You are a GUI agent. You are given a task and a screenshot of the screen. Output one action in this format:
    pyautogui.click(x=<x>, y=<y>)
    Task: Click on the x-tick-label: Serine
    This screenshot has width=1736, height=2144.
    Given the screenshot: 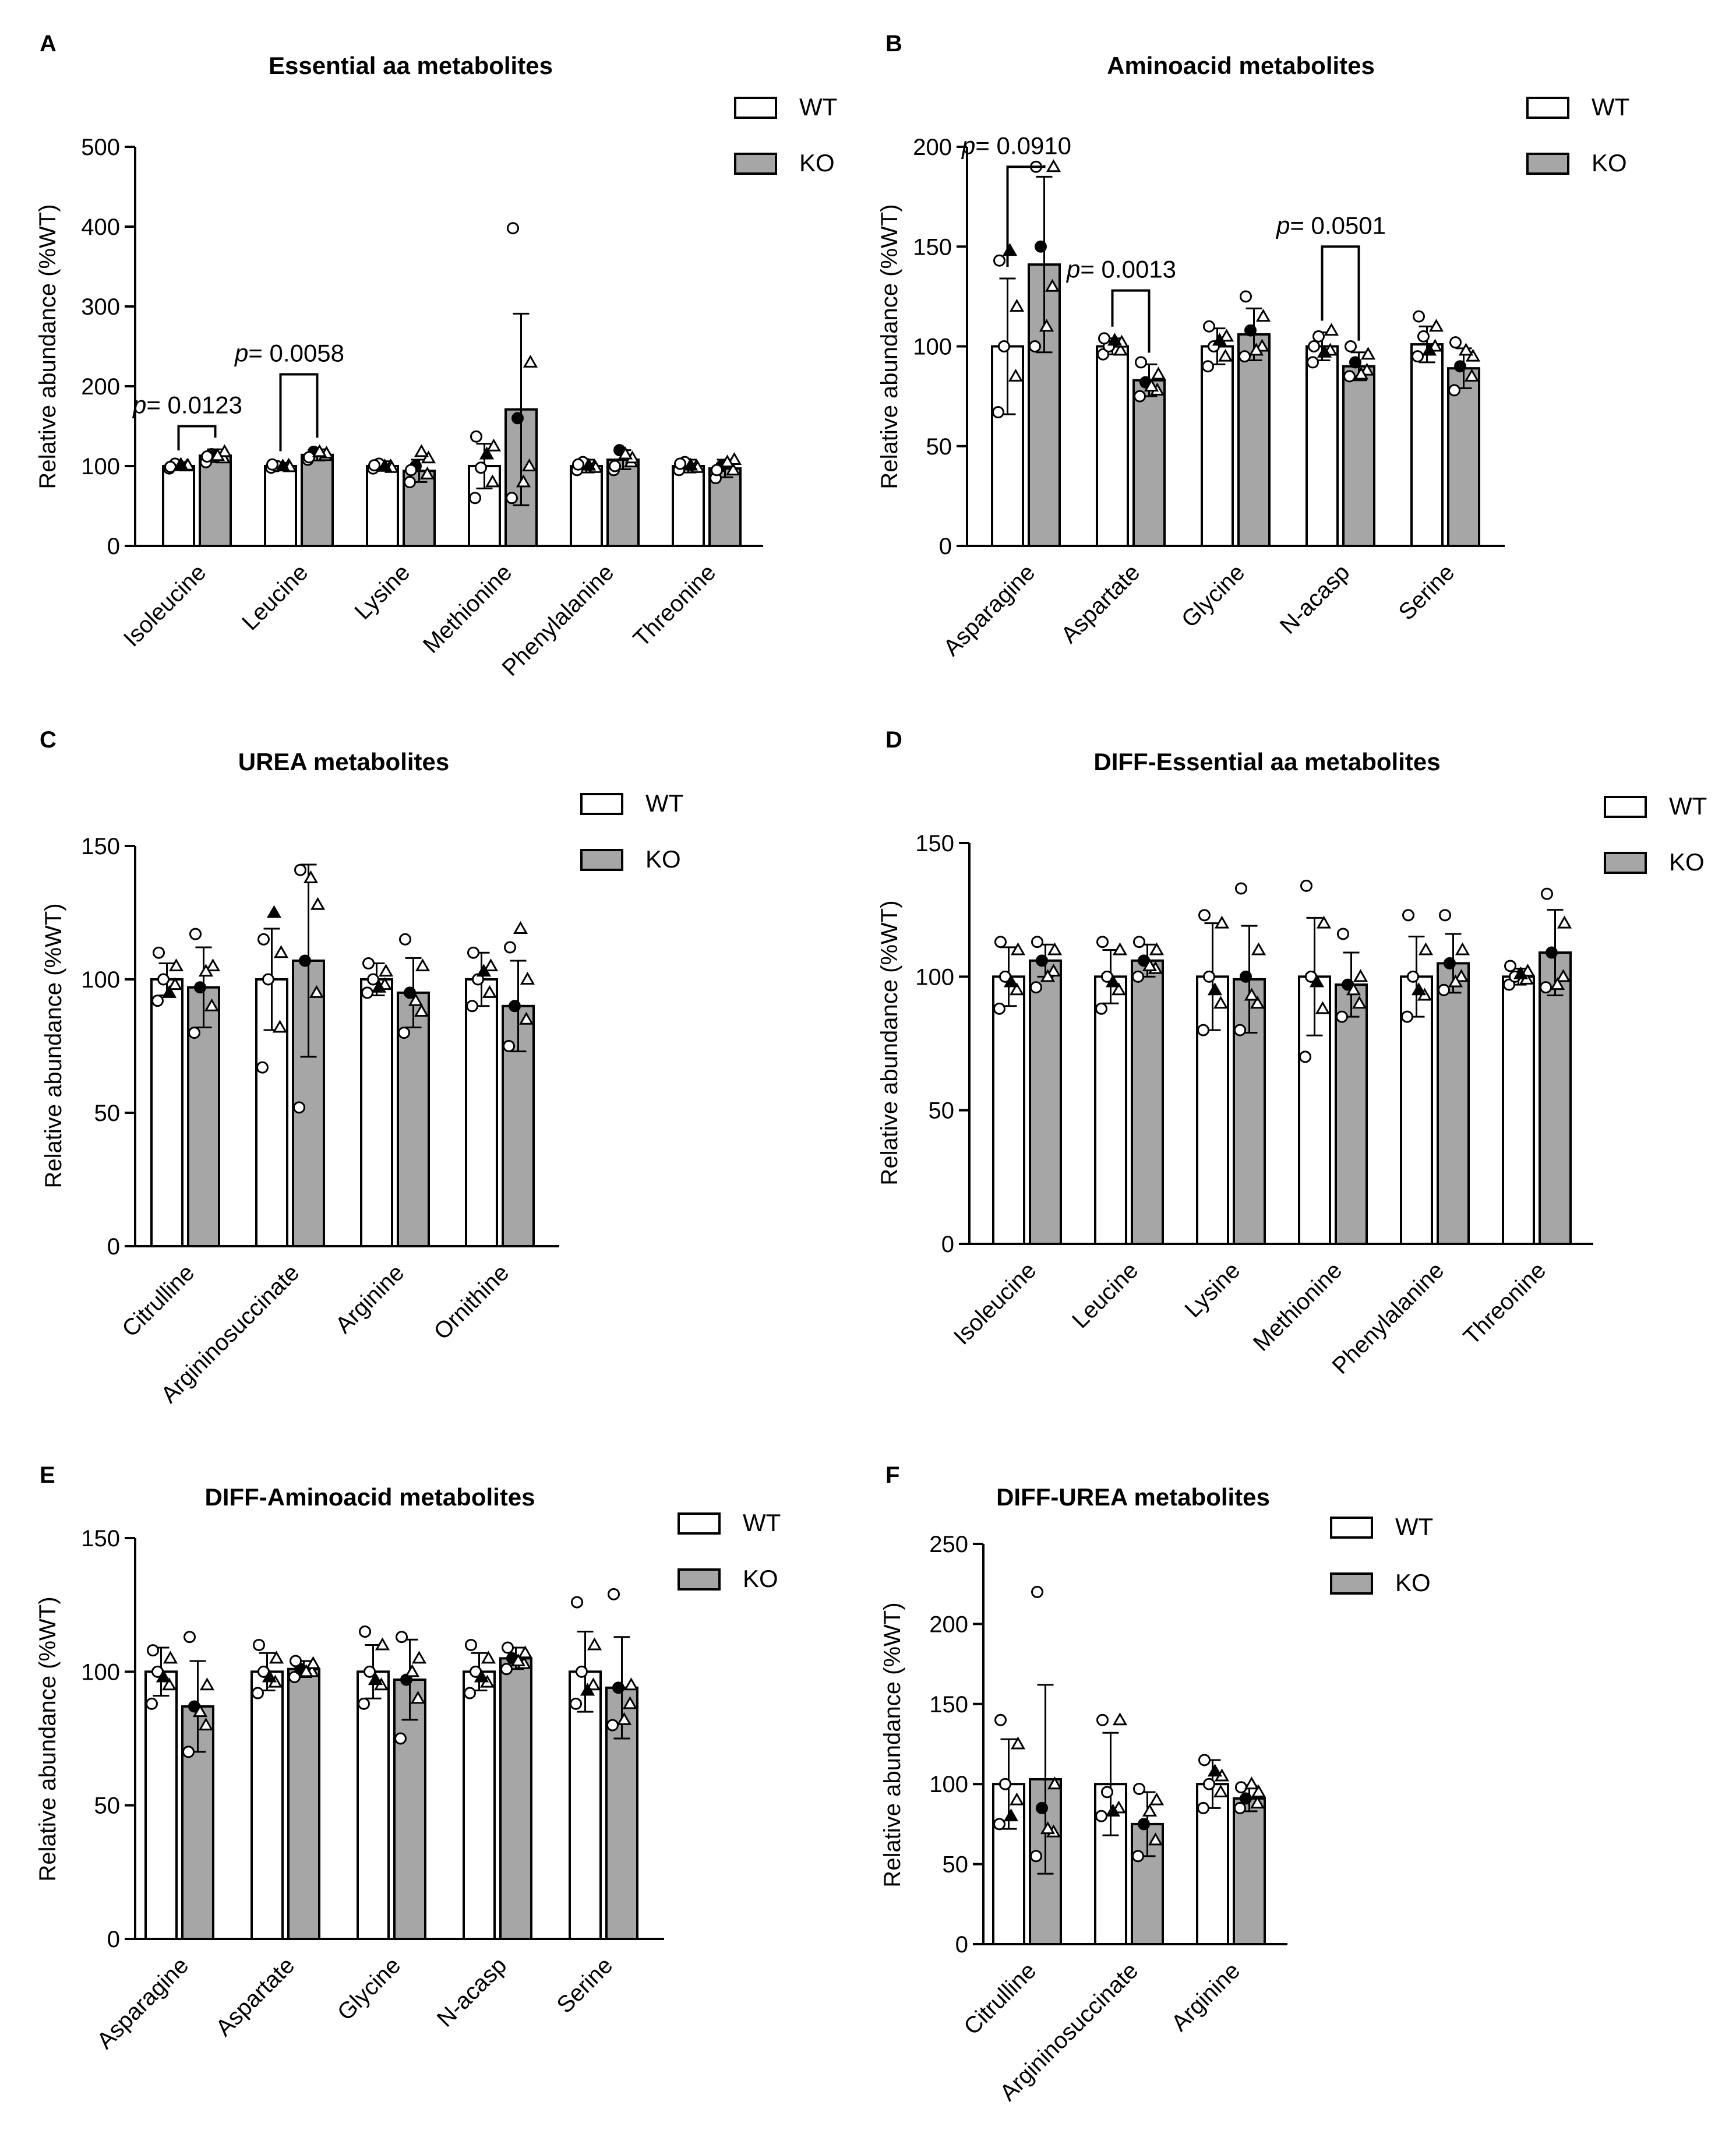 What is the action you would take?
    pyautogui.click(x=1426, y=592)
    